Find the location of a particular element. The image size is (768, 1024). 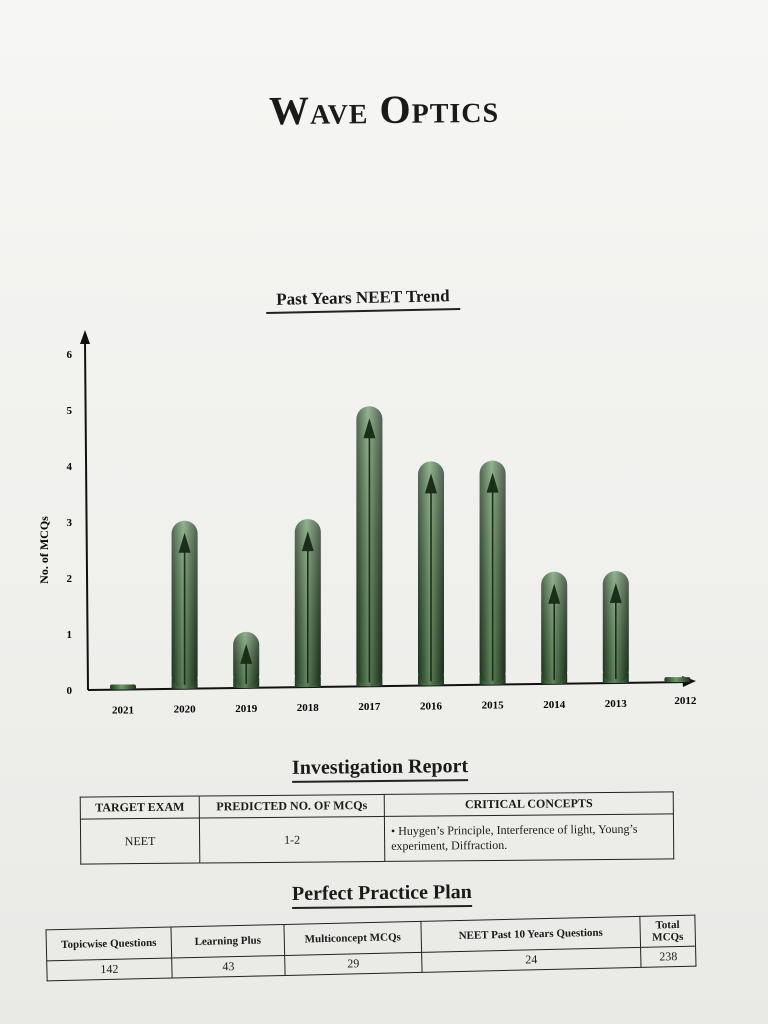

x-tick-label: 2020 is located at coordinates (185, 710).